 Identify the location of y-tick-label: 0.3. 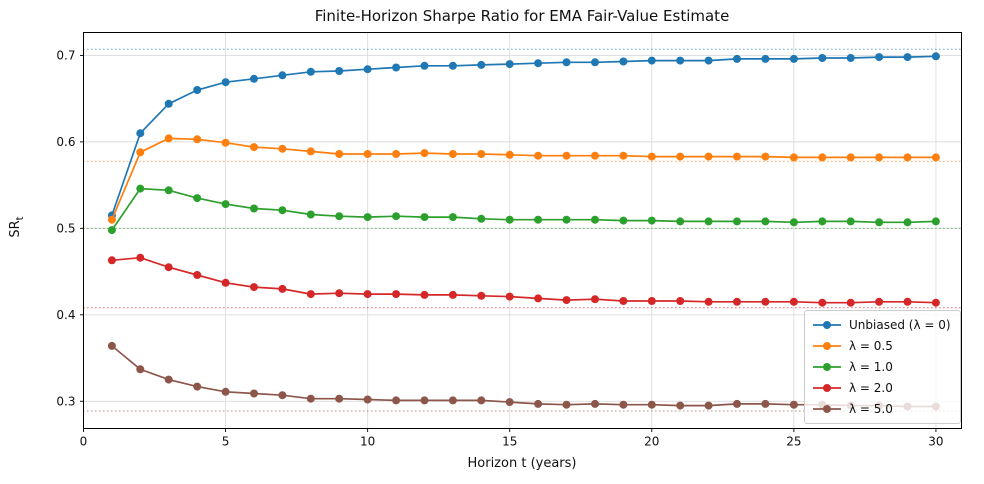
(65, 401).